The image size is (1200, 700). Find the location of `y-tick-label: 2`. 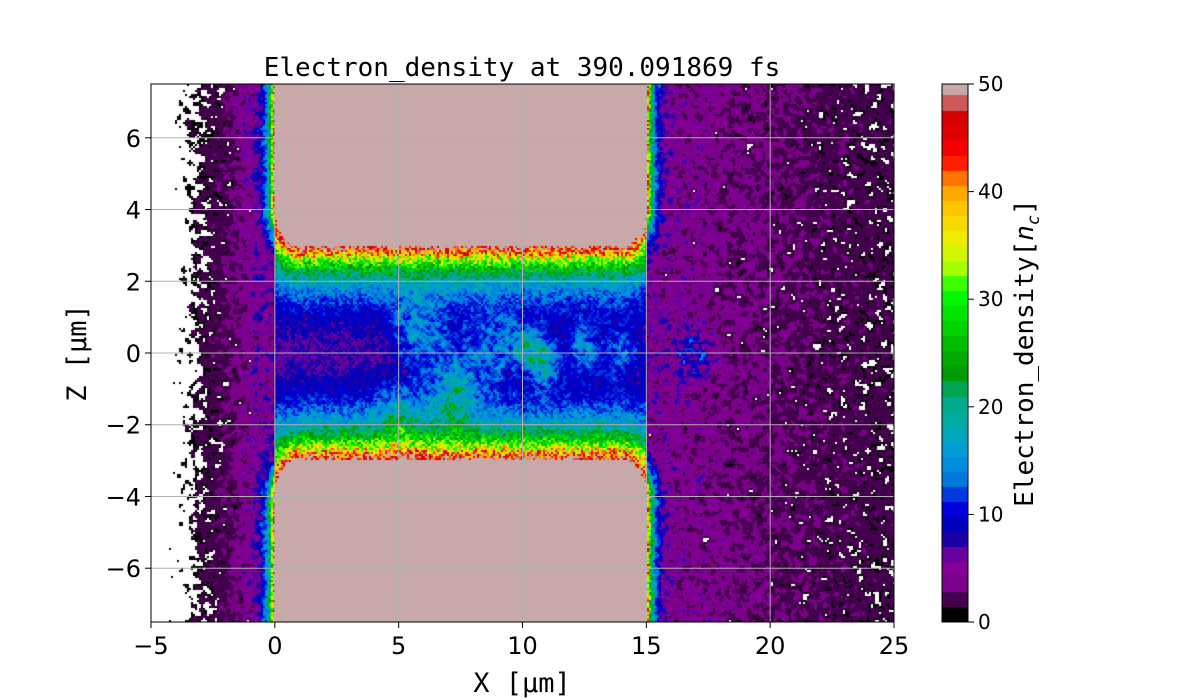

y-tick-label: 2 is located at coordinates (133, 282).